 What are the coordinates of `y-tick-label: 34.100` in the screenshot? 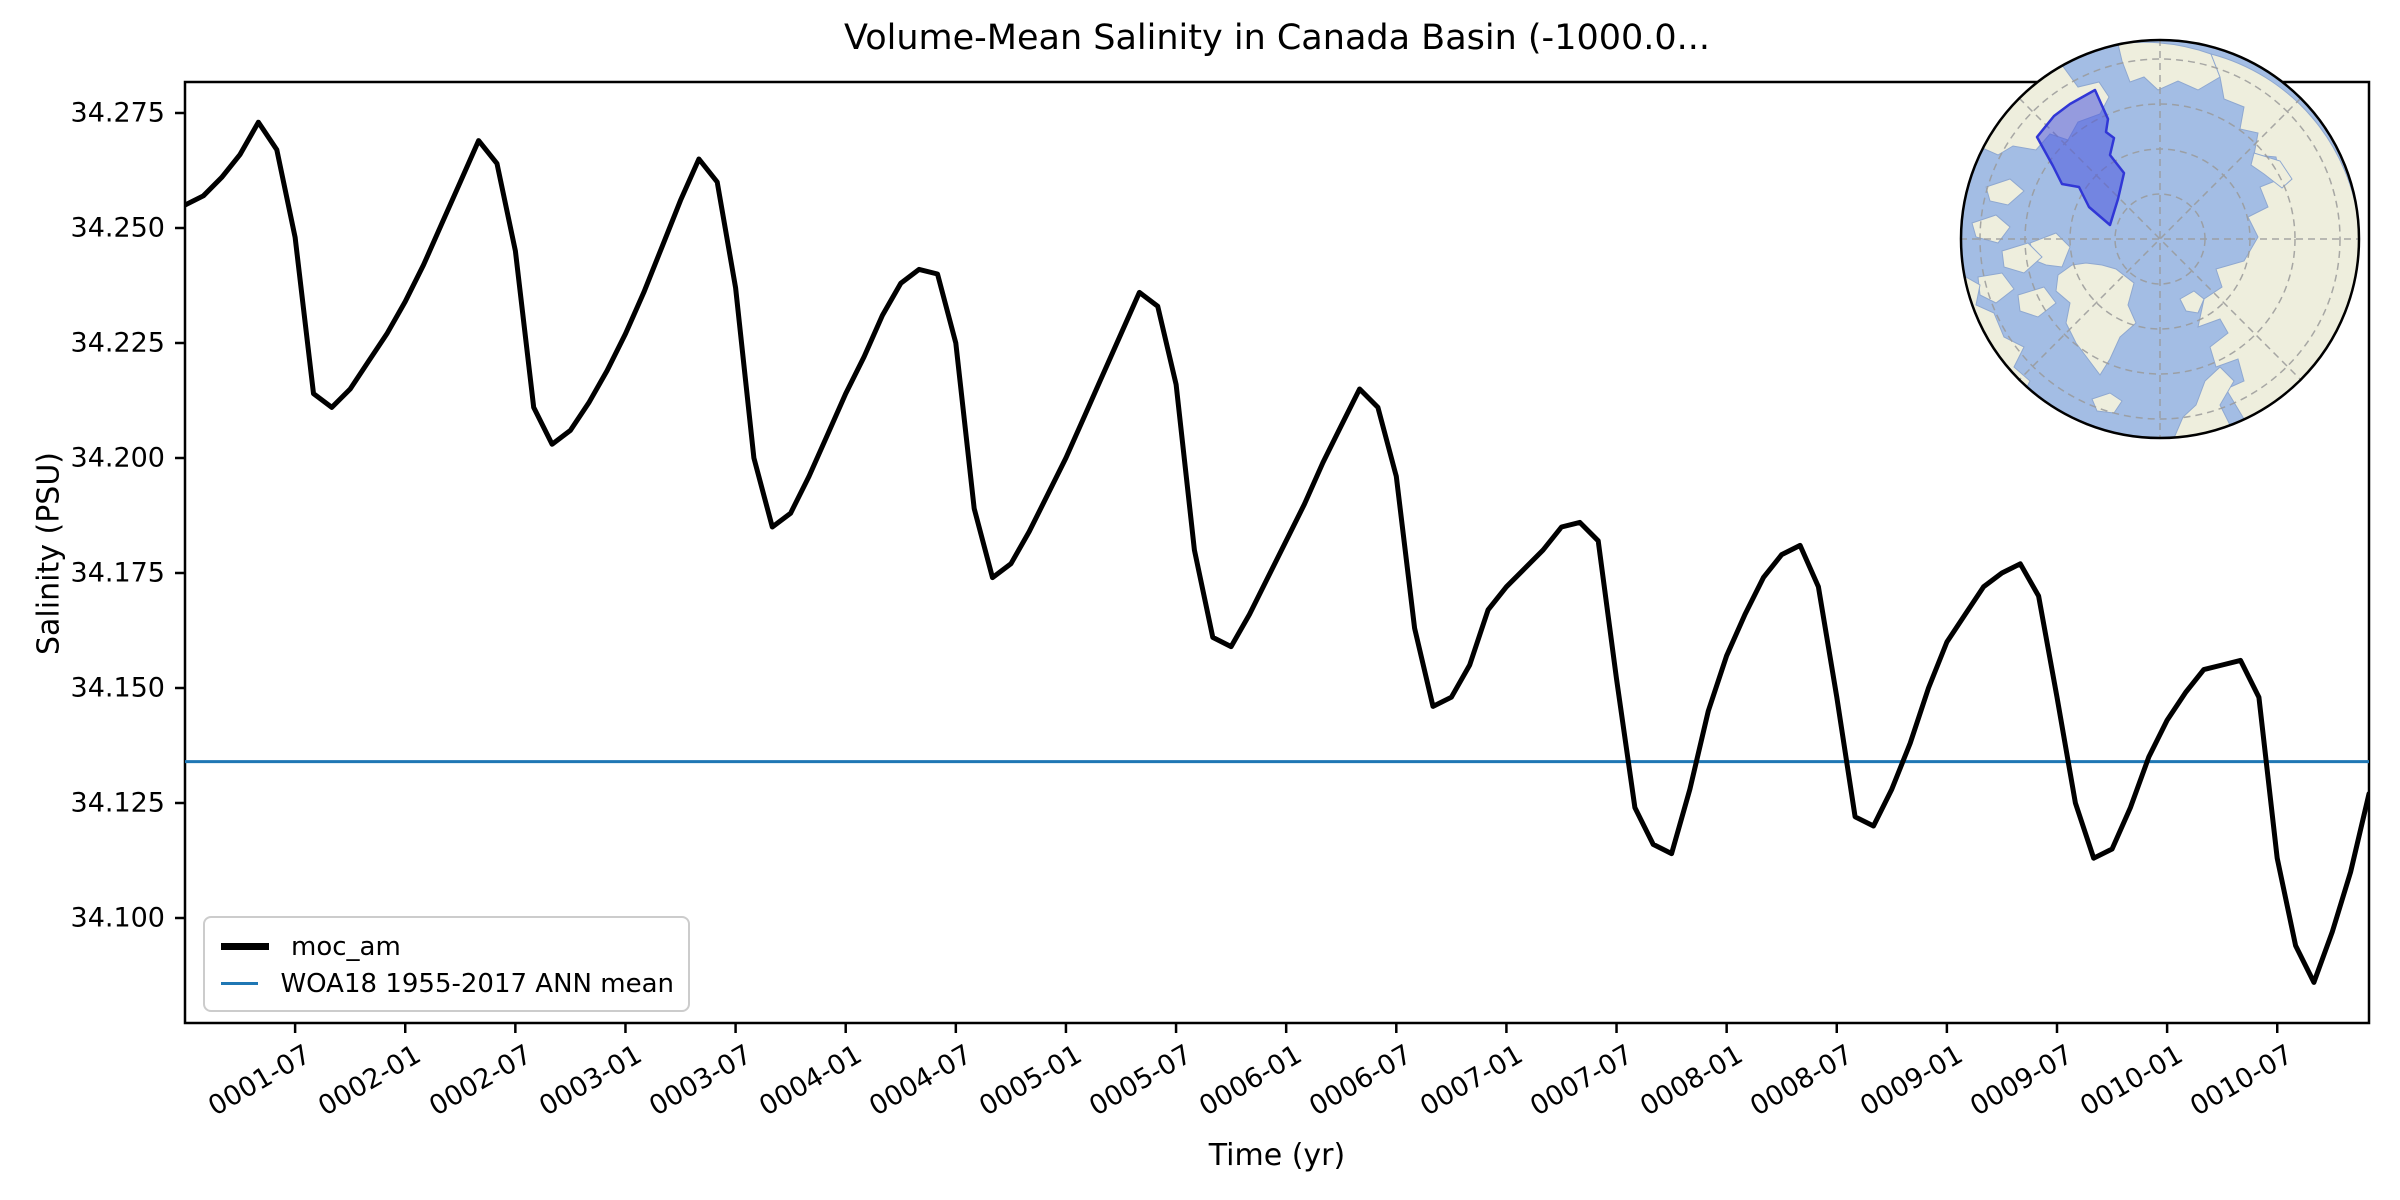 It's located at (117, 918).